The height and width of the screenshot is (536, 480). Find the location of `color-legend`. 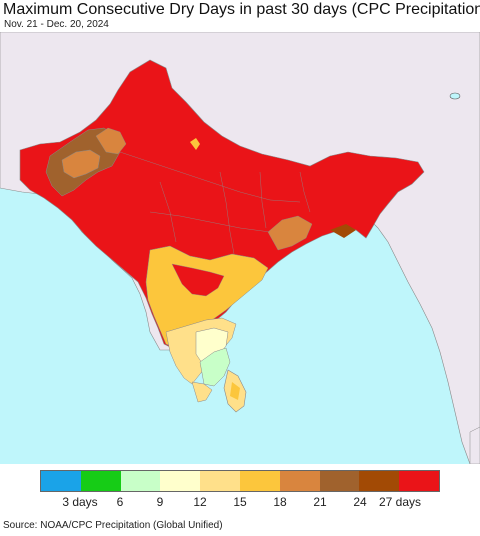

color-legend is located at coordinates (240, 481).